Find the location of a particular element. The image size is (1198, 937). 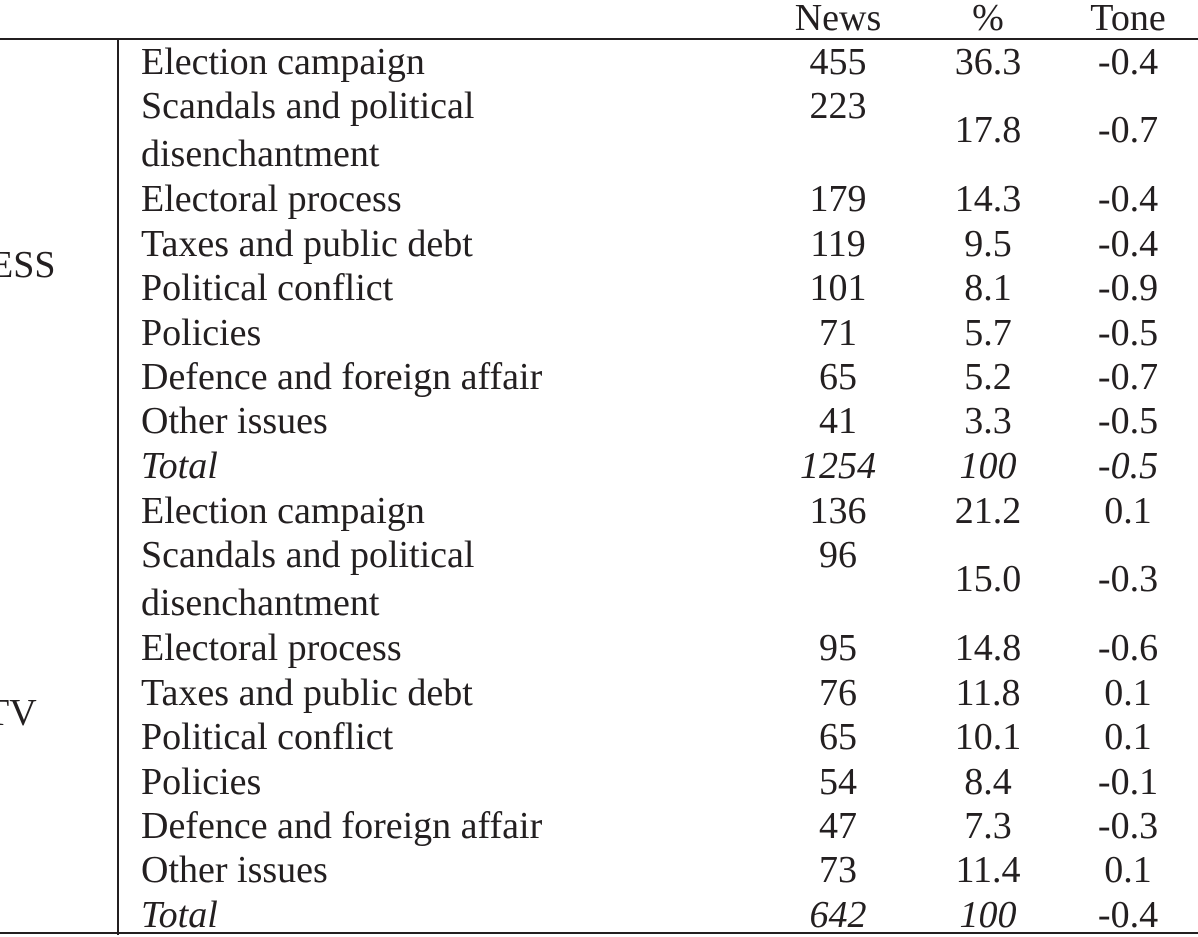

group-label-press: ESS is located at coordinates (28, 265).